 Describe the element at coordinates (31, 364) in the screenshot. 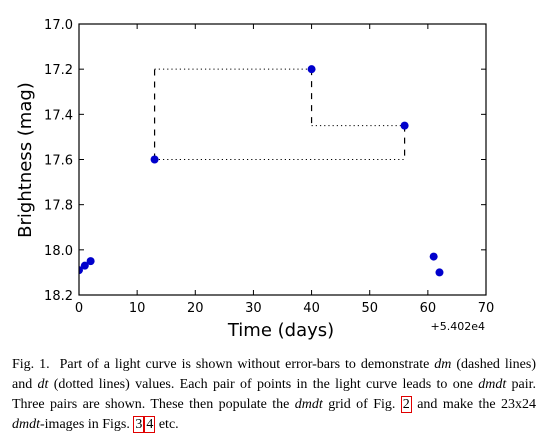

I see `caption-label: Fig. 1.` at that location.